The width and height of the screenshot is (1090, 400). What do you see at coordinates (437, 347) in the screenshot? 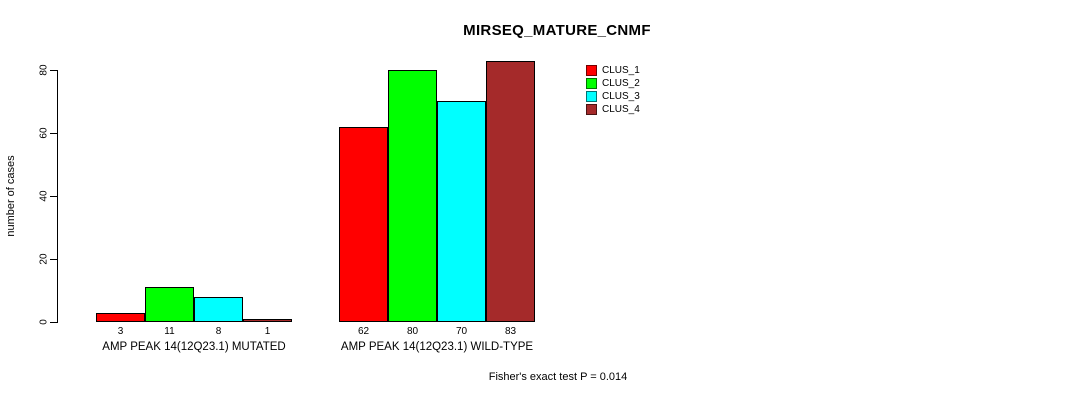
I see `category-label: AMP PEAK 14(12Q23.1) WILD-TYPE` at bounding box center [437, 347].